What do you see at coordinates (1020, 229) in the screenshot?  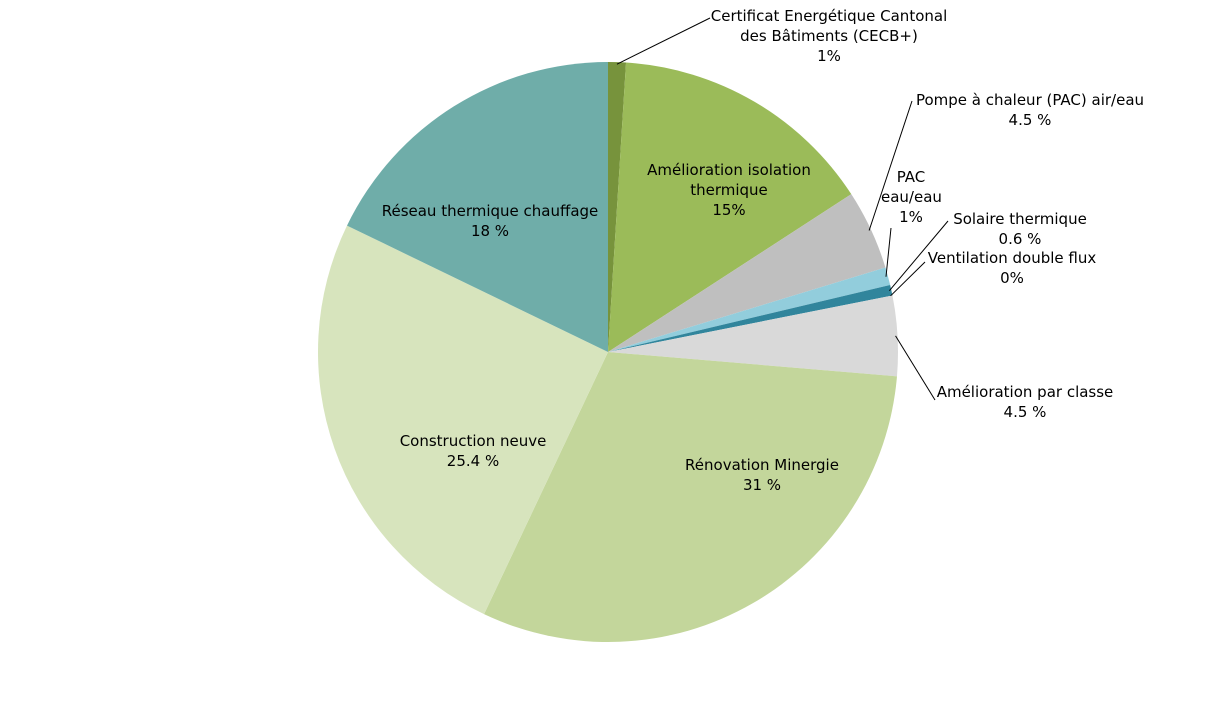 I see `slice-label: Solaire thermique 0.6 %` at bounding box center [1020, 229].